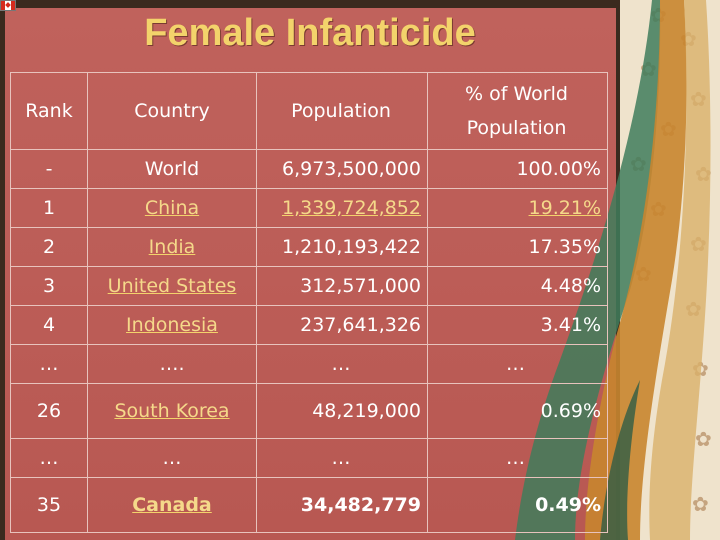 The width and height of the screenshot is (720, 540). I want to click on country-link-canada: Canada, so click(172, 505).